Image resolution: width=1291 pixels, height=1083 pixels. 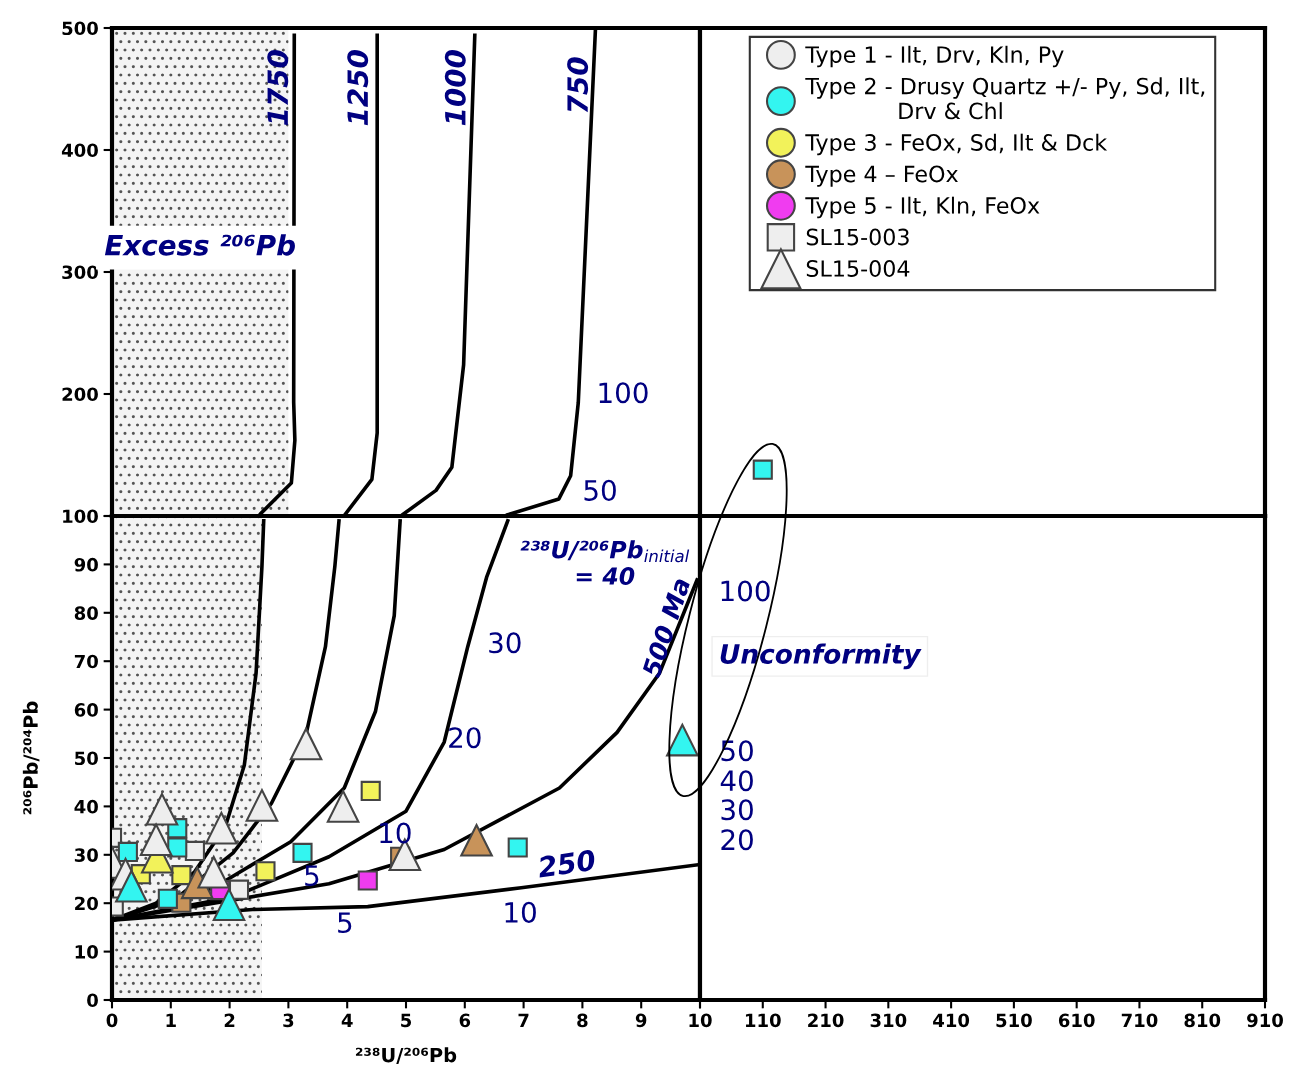 I want to click on x-tick-label: 2, so click(x=229, y=1020).